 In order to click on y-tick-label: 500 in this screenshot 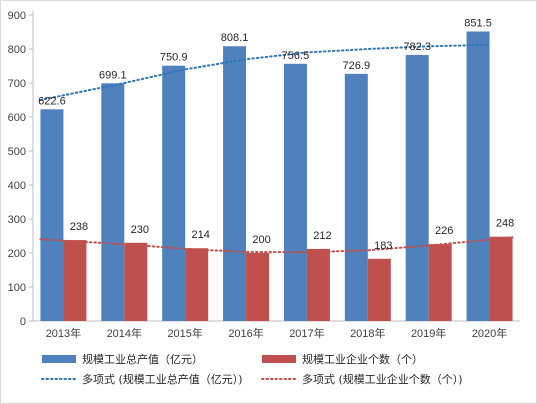, I will do `click(17, 152)`.